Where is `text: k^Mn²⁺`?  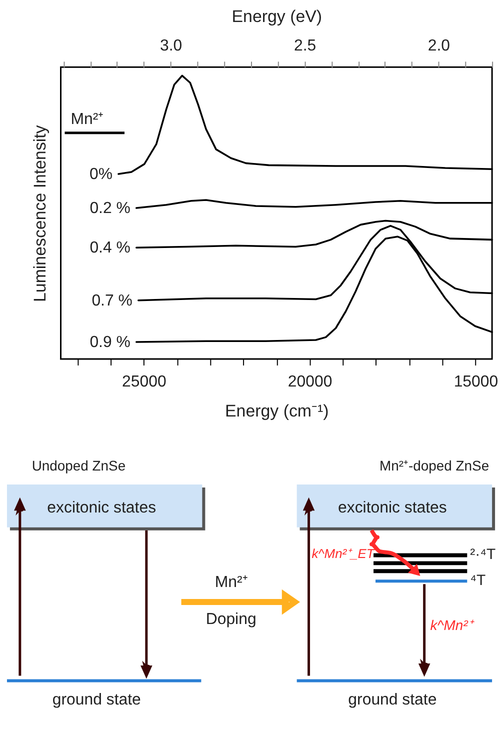
text: k^Mn²⁺ is located at coordinates (452, 624).